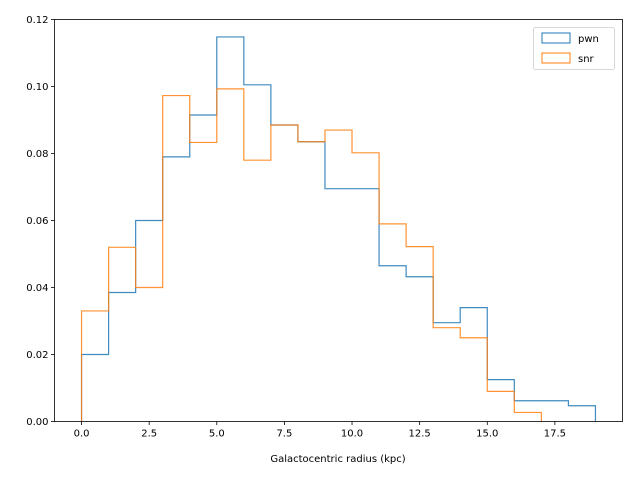 The height and width of the screenshot is (480, 640). I want to click on legend-swatch-pwn, so click(556, 38).